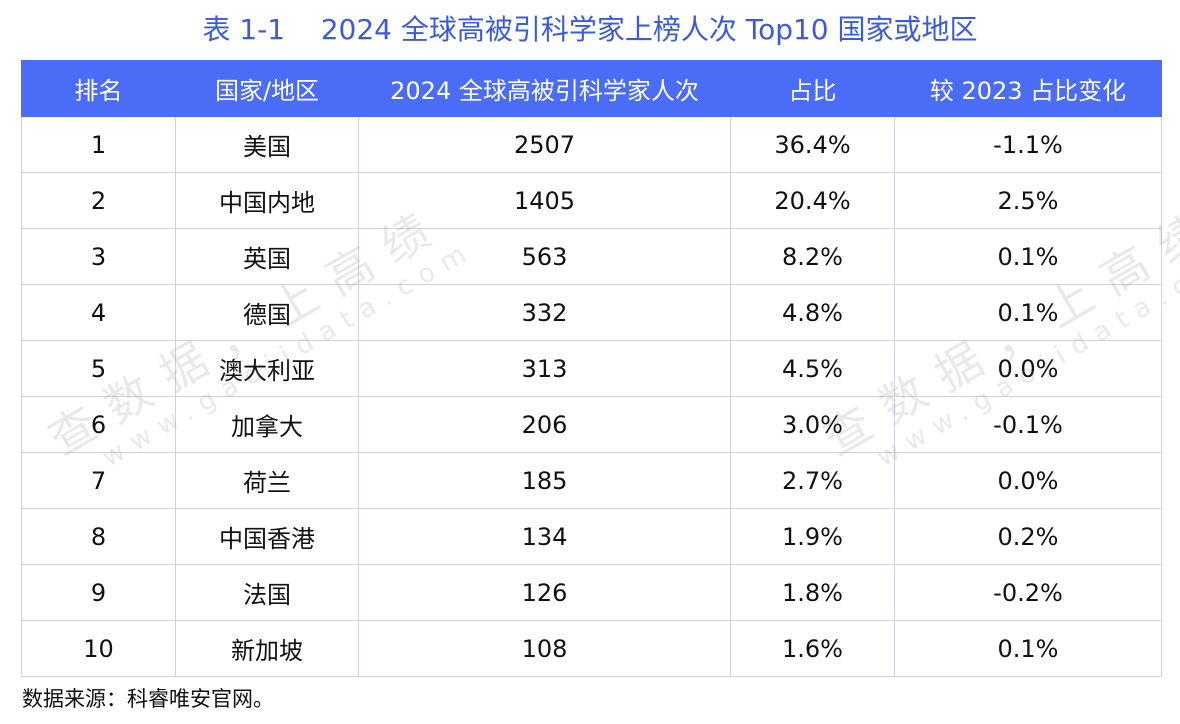 The height and width of the screenshot is (724, 1180). What do you see at coordinates (544, 648) in the screenshot?
I see `count-cell: 108` at bounding box center [544, 648].